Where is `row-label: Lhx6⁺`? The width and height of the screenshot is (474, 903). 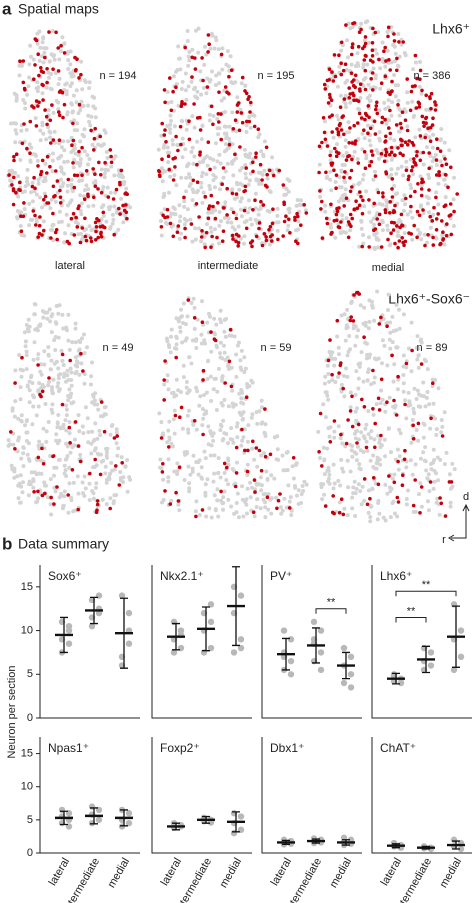 row-label: Lhx6⁺ is located at coordinates (451, 29).